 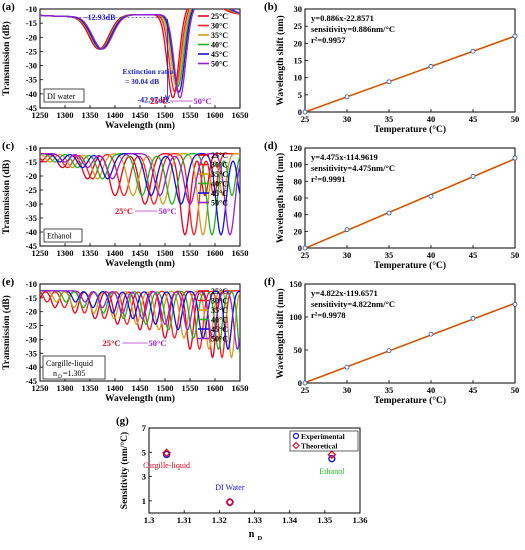 I want to click on panel-e-arrow-to: 50°C, so click(x=158, y=343).